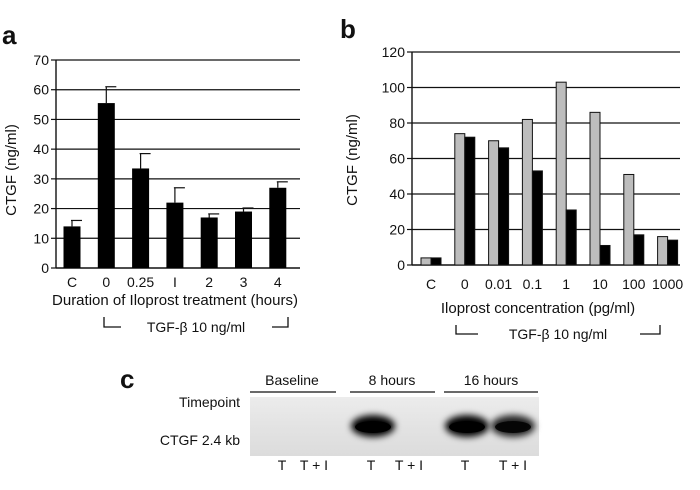 The width and height of the screenshot is (700, 490). I want to click on panel-b-bracket-label: TGF-β 10 ng/ml, so click(558, 334).